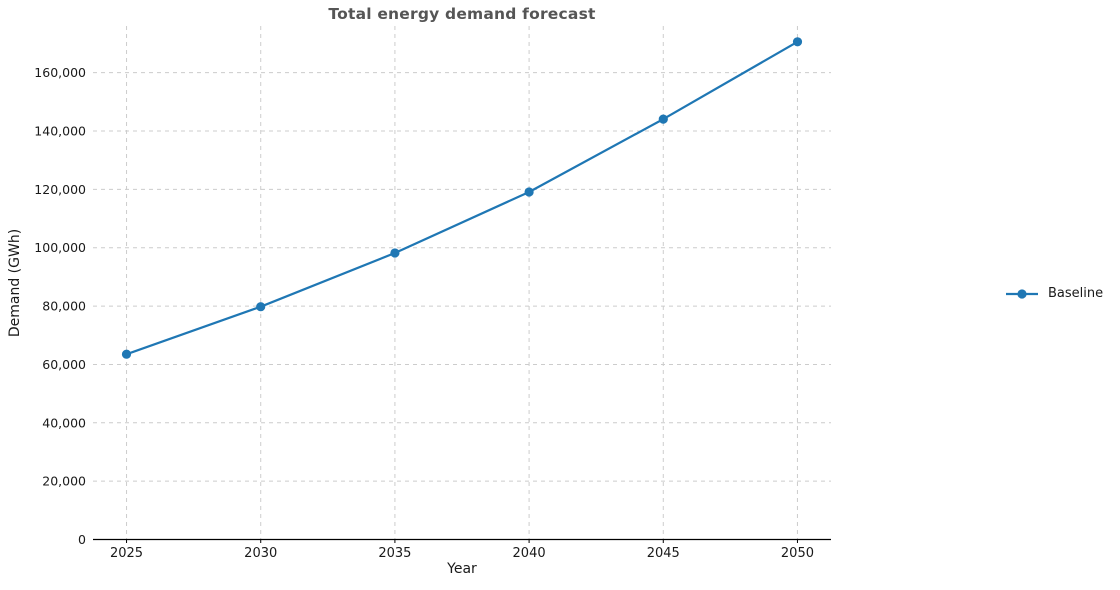 Image resolution: width=1120 pixels, height=590 pixels. What do you see at coordinates (64, 481) in the screenshot?
I see `y-tick-label: 20,000` at bounding box center [64, 481].